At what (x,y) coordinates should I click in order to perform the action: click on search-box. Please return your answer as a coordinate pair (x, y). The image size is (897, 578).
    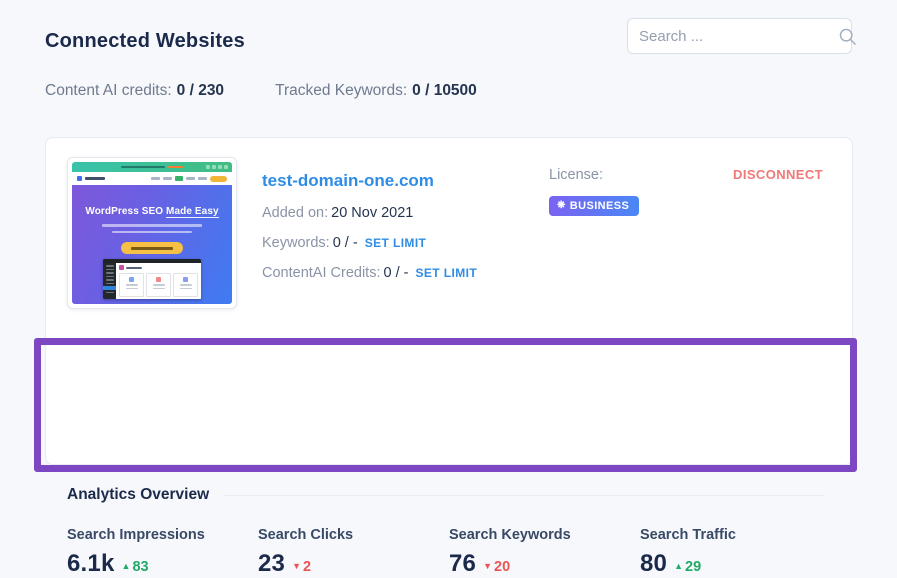
    Looking at the image, I should click on (741, 36).